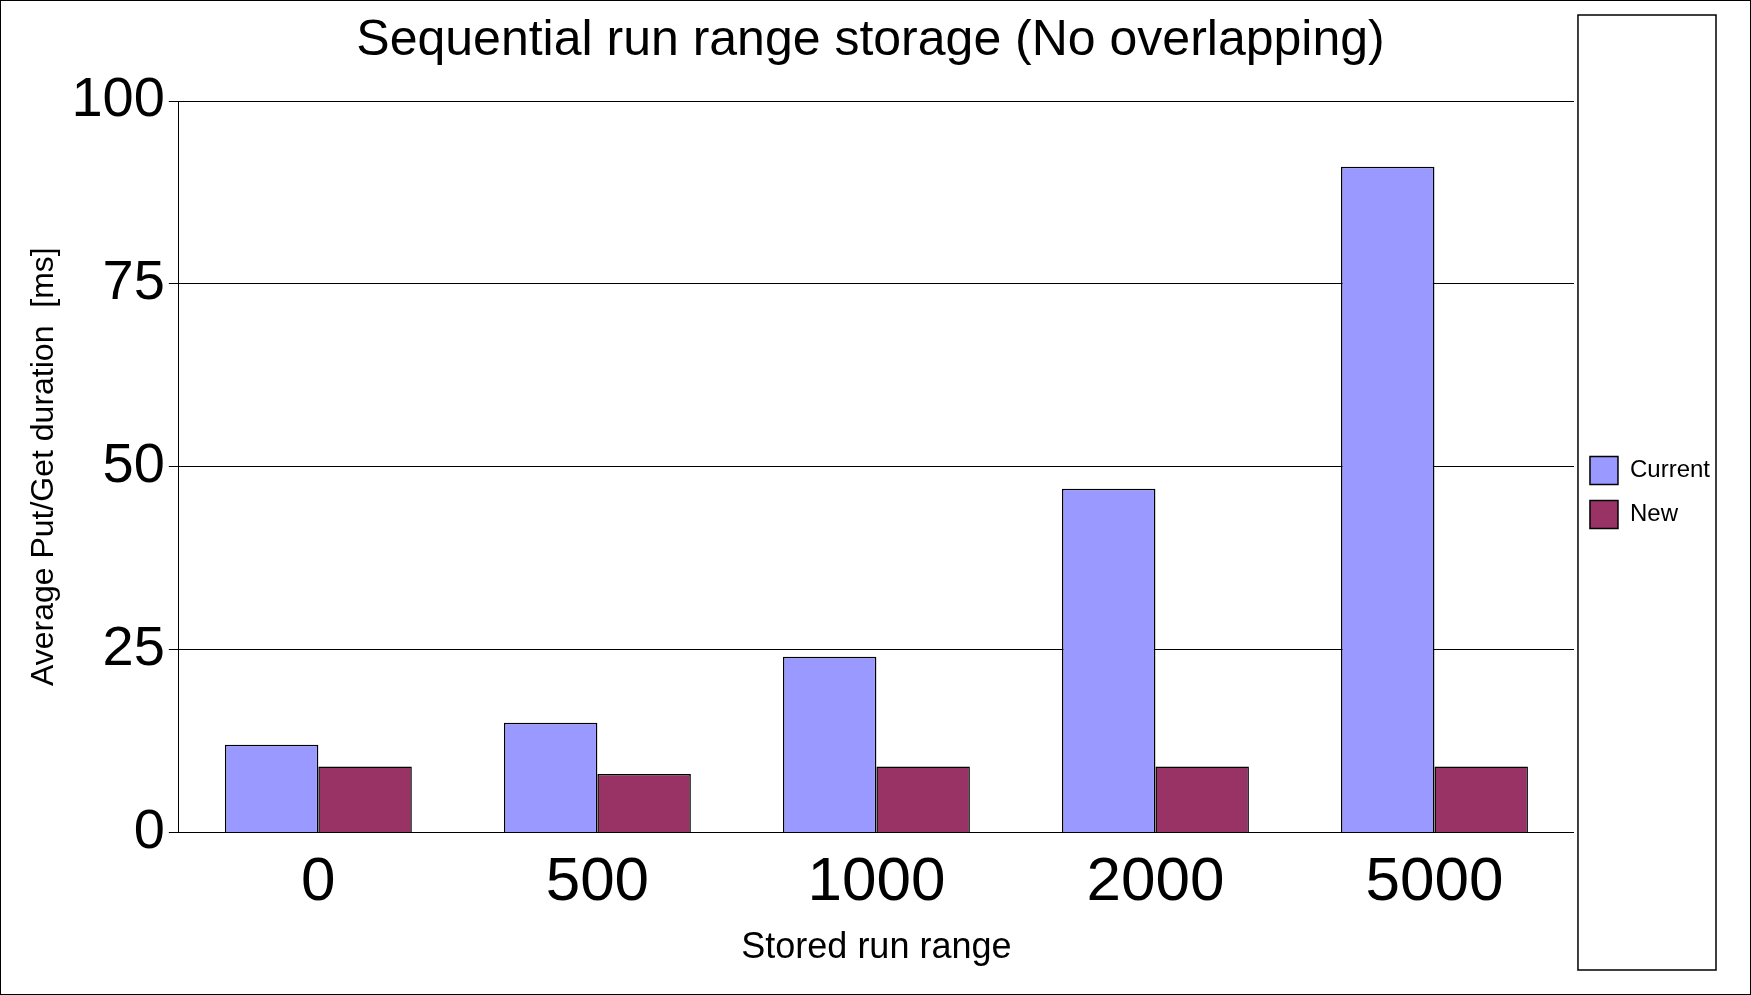  What do you see at coordinates (1670, 469) in the screenshot?
I see `legend-label: Current` at bounding box center [1670, 469].